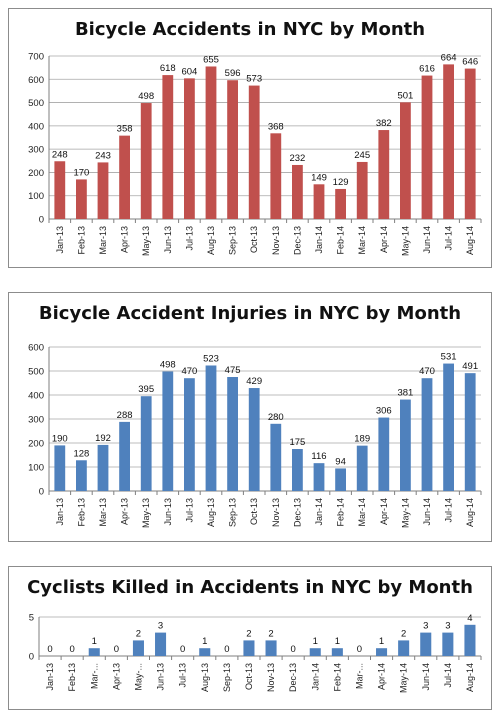 This screenshot has width=500, height=718. What do you see at coordinates (297, 442) in the screenshot?
I see `data-label: 175` at bounding box center [297, 442].